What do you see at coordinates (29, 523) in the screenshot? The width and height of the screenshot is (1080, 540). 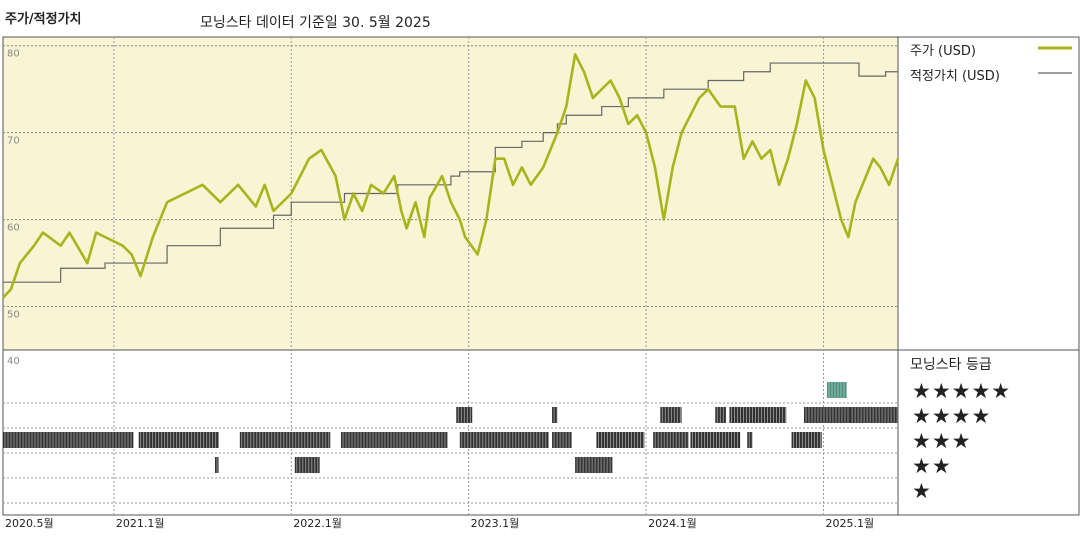 I see `x-tick-label: 2020.5월` at bounding box center [29, 523].